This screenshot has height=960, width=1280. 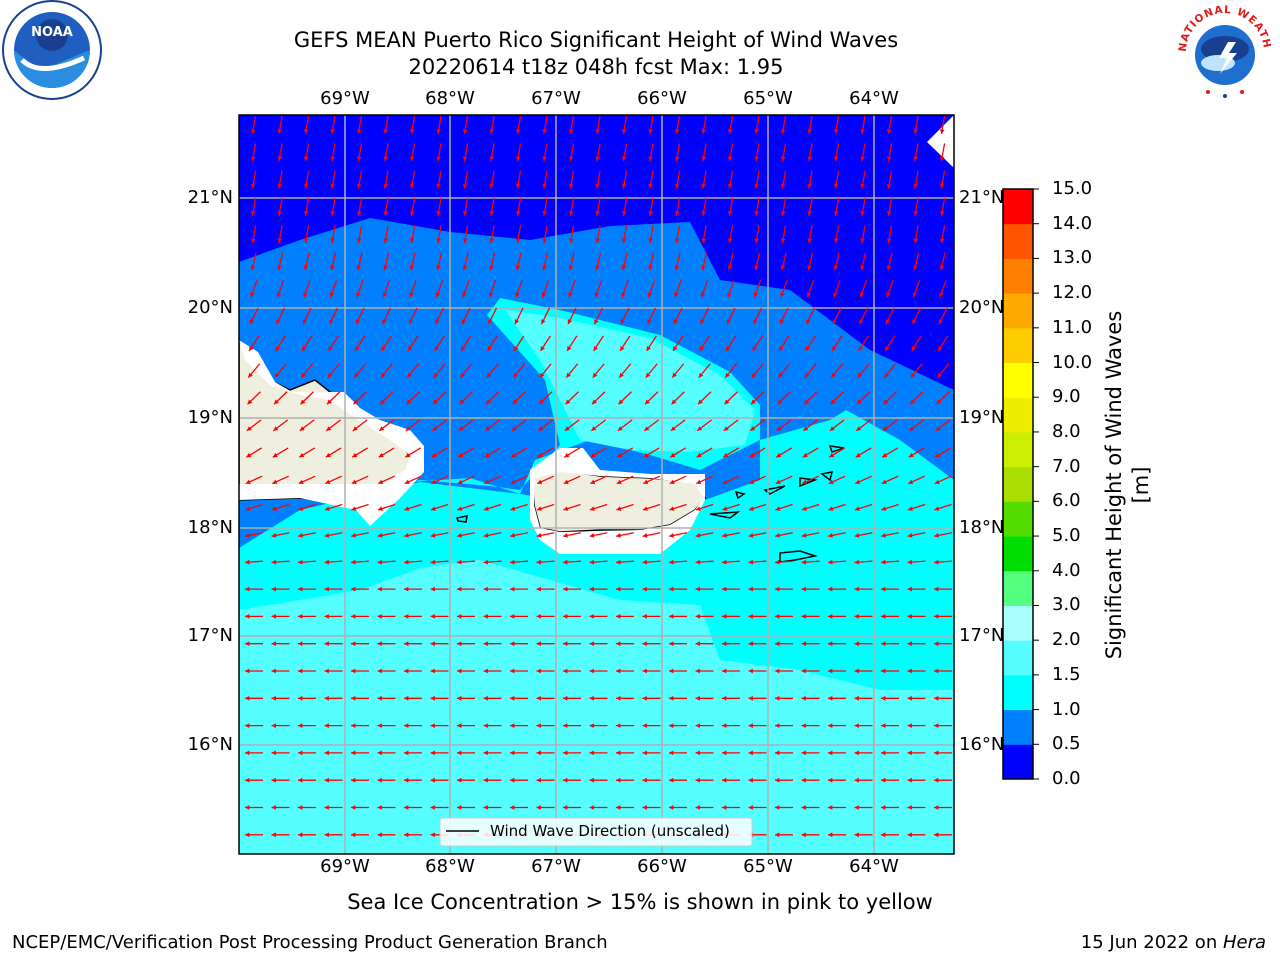 What do you see at coordinates (768, 866) in the screenshot?
I see `lon-label-bottom: 65°W` at bounding box center [768, 866].